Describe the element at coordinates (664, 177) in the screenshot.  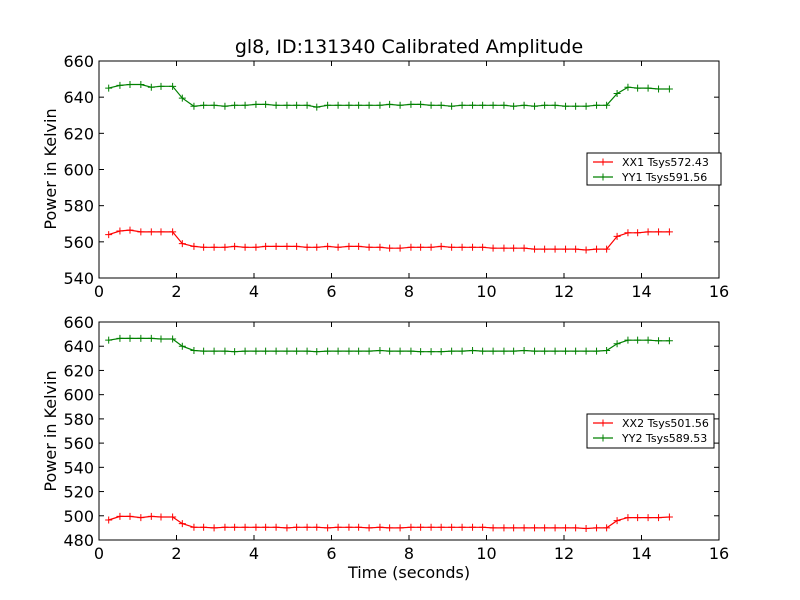
I see `legend-label: YY1 Tsys591.56` at that location.